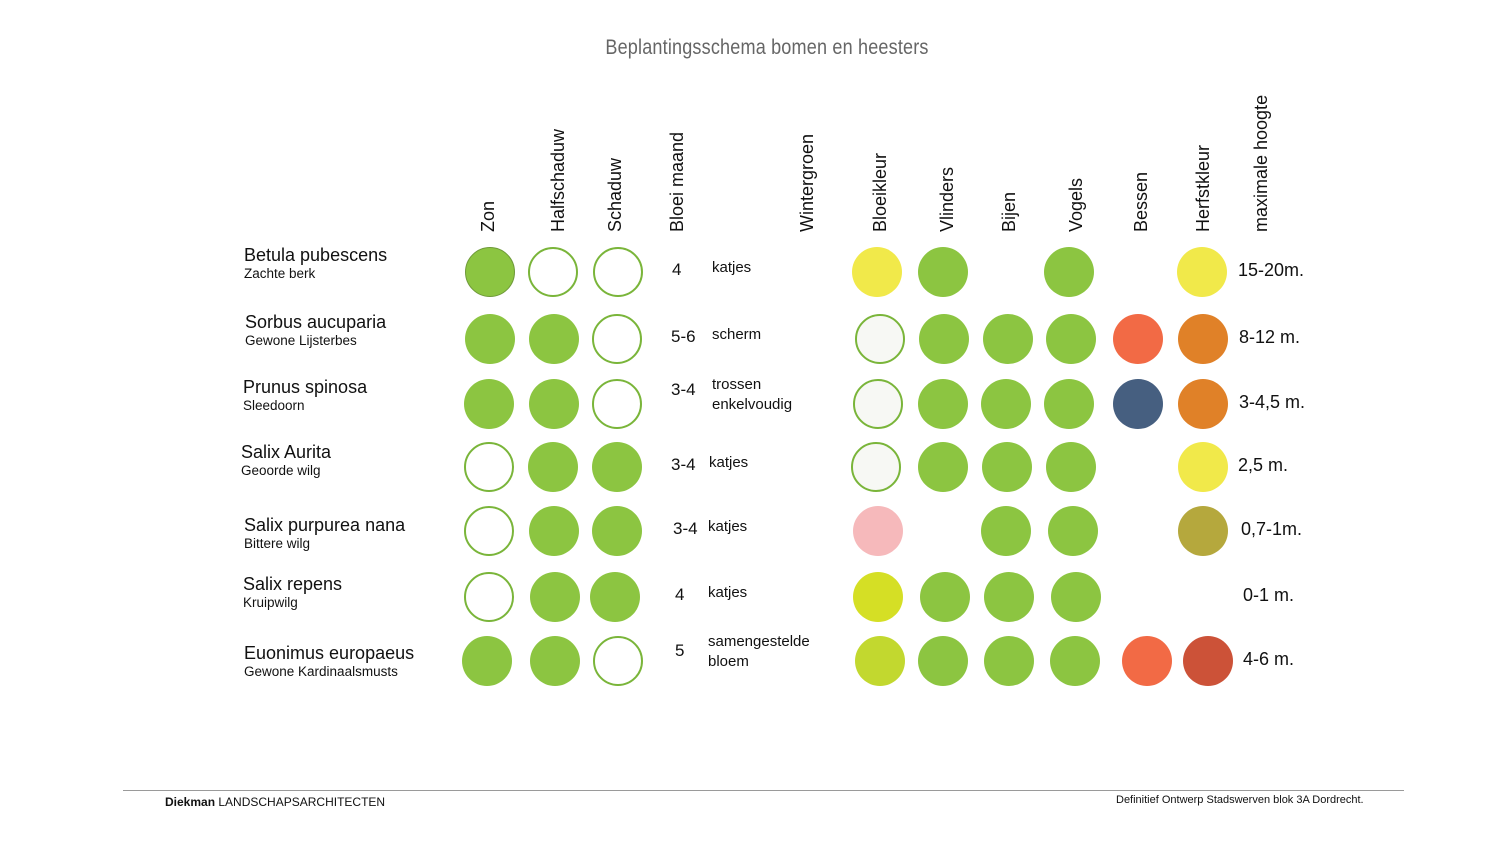  I want to click on plant-common-name: Zachte berk, so click(280, 273).